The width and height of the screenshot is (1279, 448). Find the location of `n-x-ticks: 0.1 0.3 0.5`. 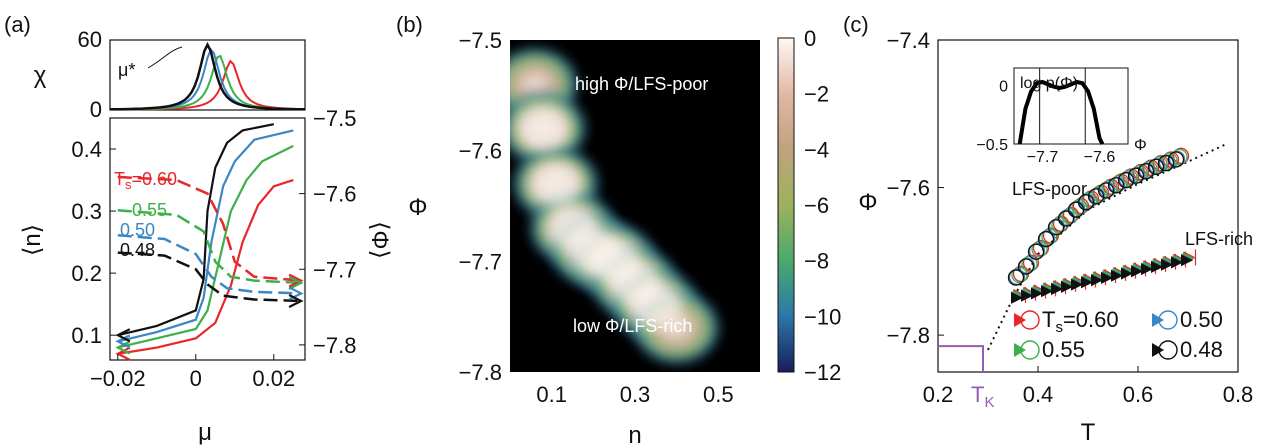

n-x-ticks: 0.1 0.3 0.5 is located at coordinates (634, 394).